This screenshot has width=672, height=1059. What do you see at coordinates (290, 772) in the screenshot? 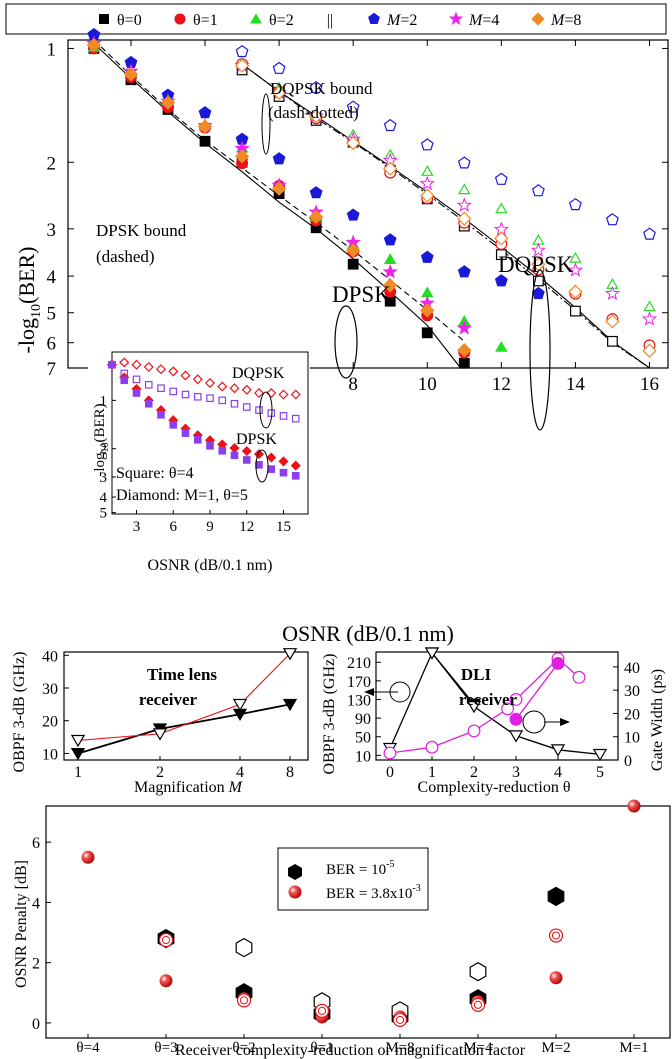
I see `time-lens-xtick-label-3: 8` at bounding box center [290, 772].